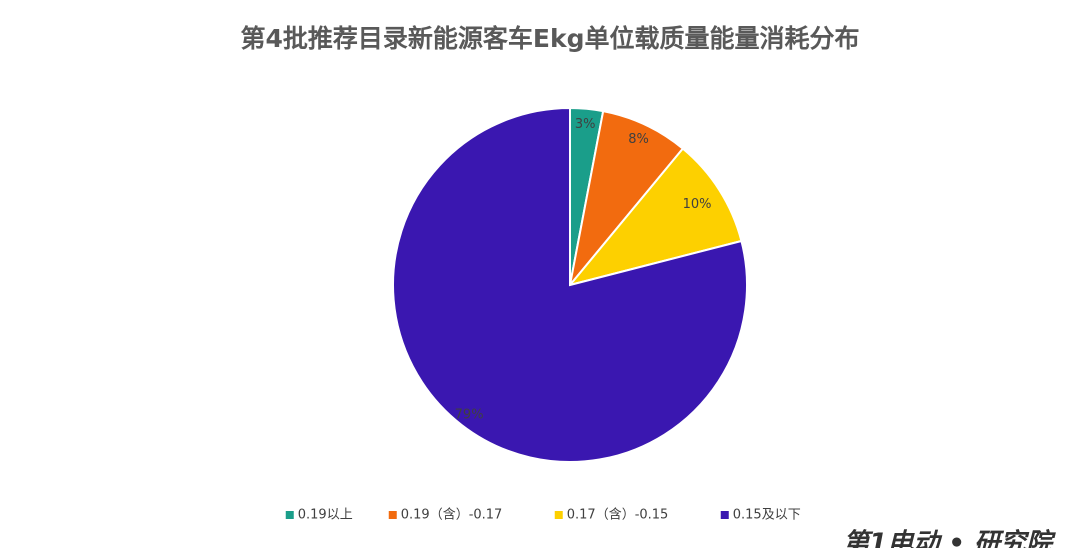 This screenshot has height=548, width=1080. What do you see at coordinates (949, 538) in the screenshot?
I see `watermark: 第1电动 • 研究院` at bounding box center [949, 538].